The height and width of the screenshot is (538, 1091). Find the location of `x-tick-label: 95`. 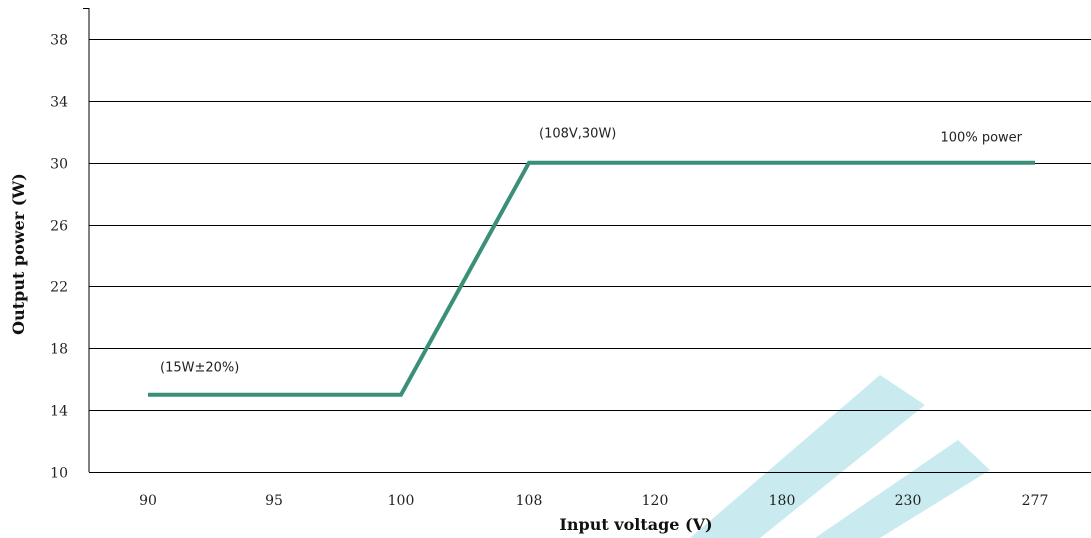

x-tick-label: 95 is located at coordinates (274, 501).